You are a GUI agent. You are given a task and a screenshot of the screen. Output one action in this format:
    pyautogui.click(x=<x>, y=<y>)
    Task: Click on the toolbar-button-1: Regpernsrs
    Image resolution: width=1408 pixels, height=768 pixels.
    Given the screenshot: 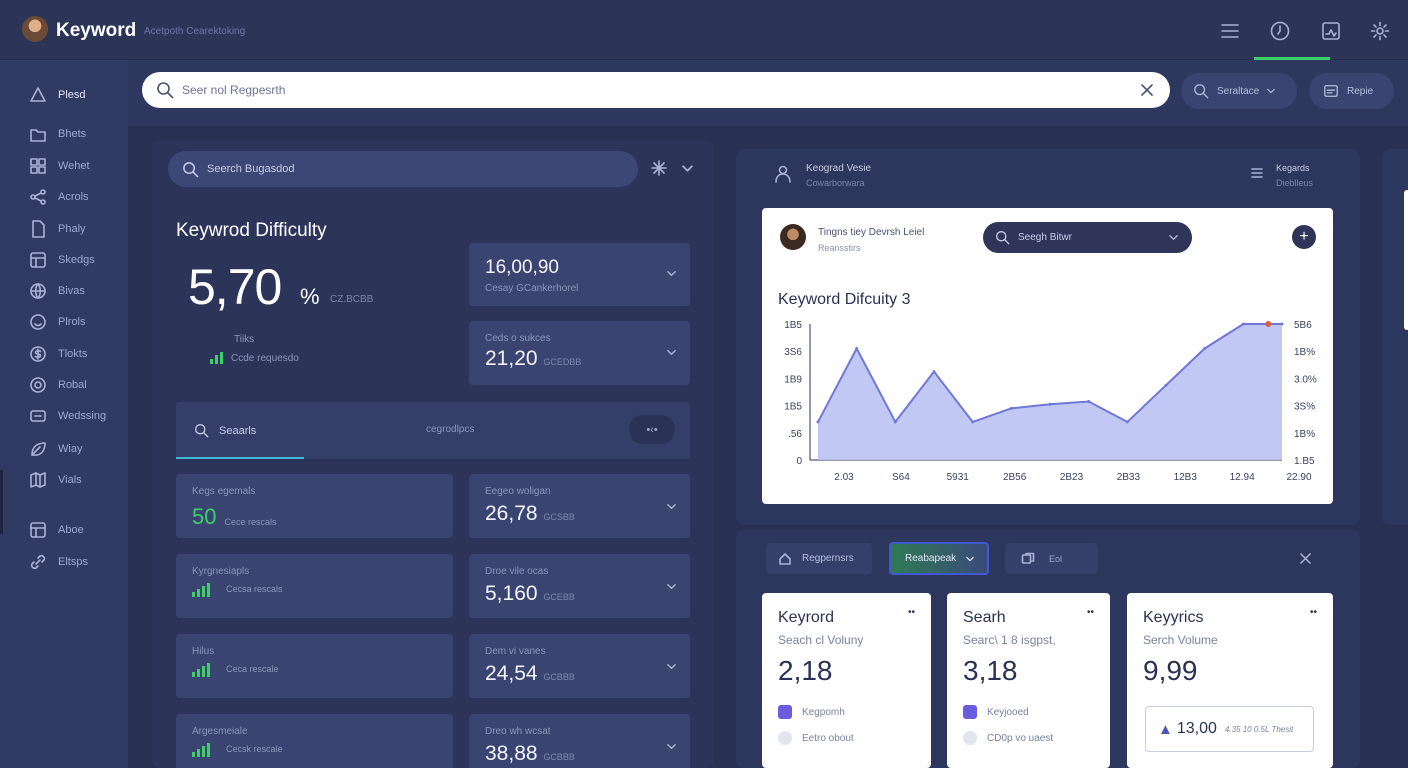 What is the action you would take?
    pyautogui.click(x=819, y=558)
    